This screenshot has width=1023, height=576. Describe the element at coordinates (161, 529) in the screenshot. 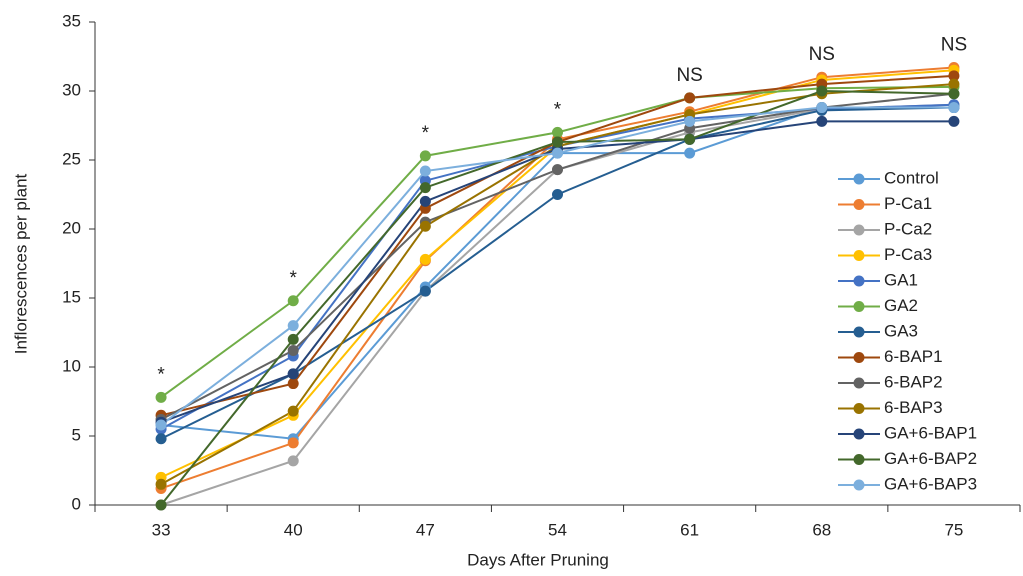

I see `x-tick-label: 33` at that location.